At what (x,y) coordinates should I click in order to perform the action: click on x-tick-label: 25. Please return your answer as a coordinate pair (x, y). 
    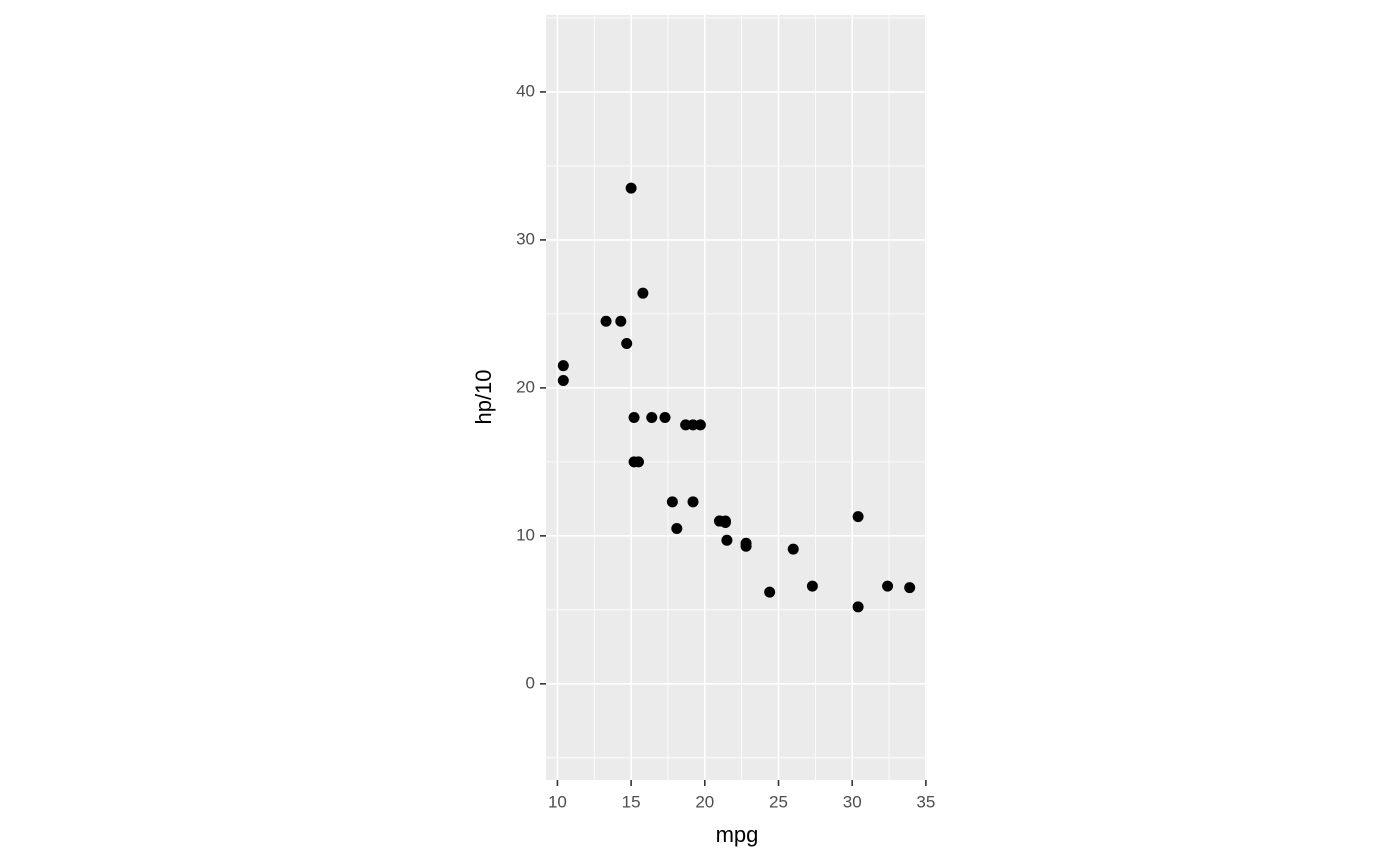
    Looking at the image, I should click on (778, 801).